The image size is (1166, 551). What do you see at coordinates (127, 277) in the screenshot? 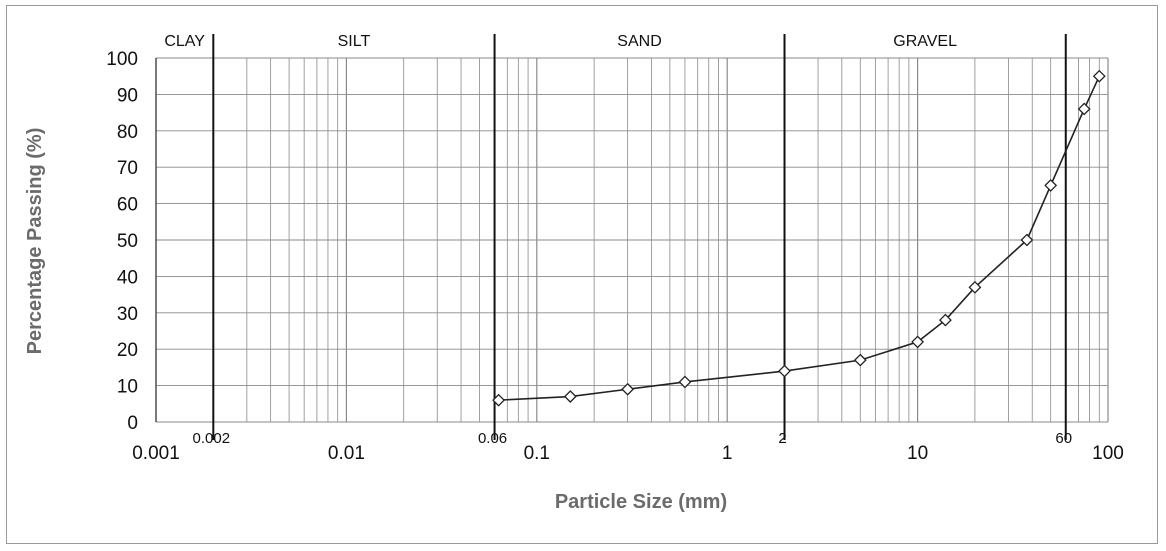
I see `y-tick-label: 40` at bounding box center [127, 277].